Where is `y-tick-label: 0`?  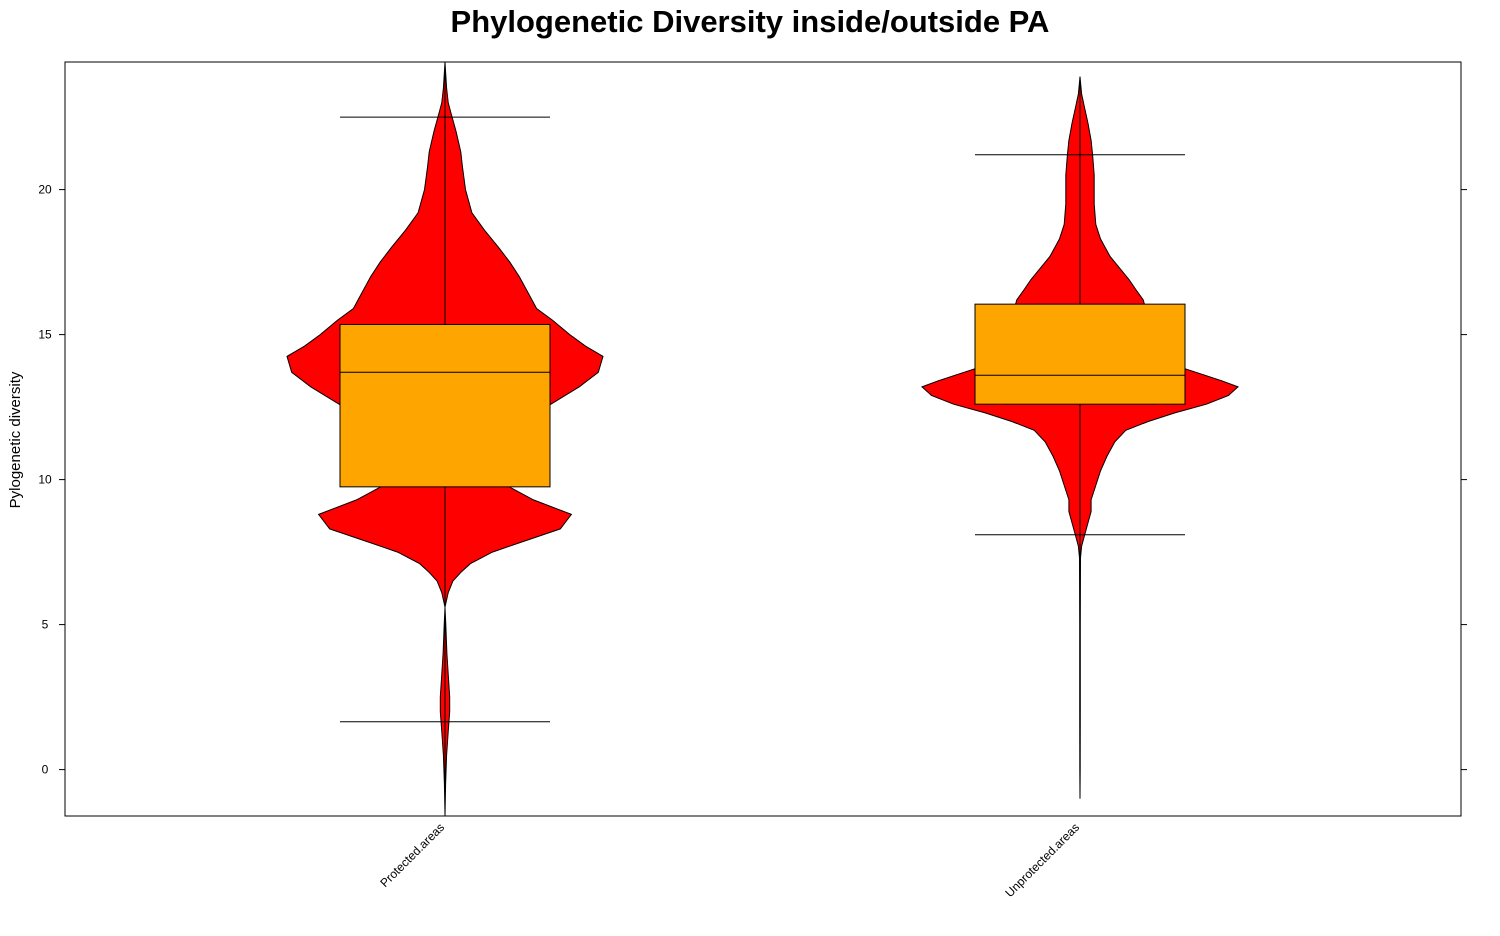
y-tick-label: 0 is located at coordinates (45, 770).